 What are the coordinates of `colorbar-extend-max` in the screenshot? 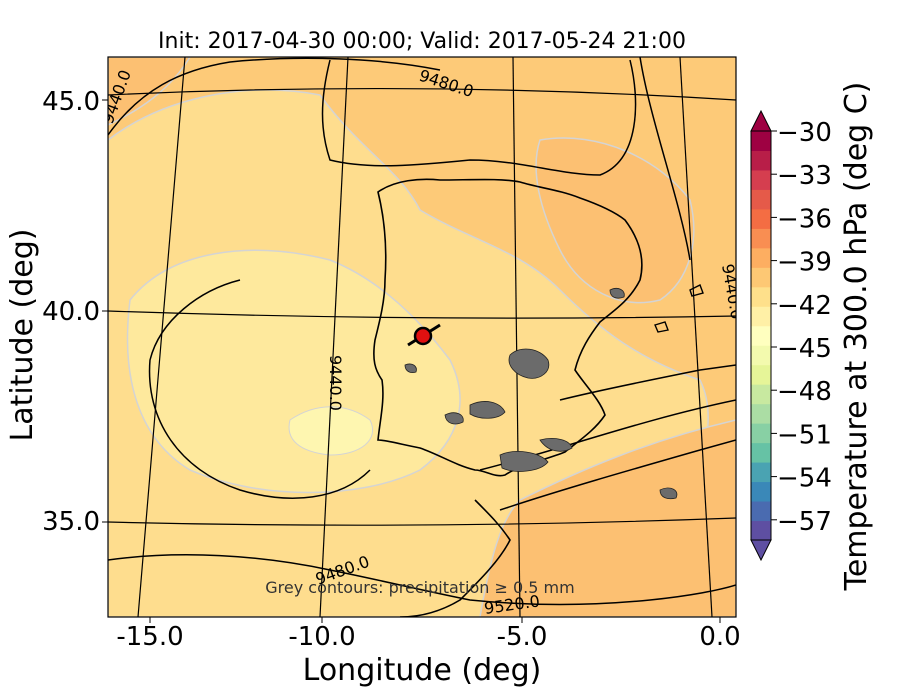 It's located at (761, 120).